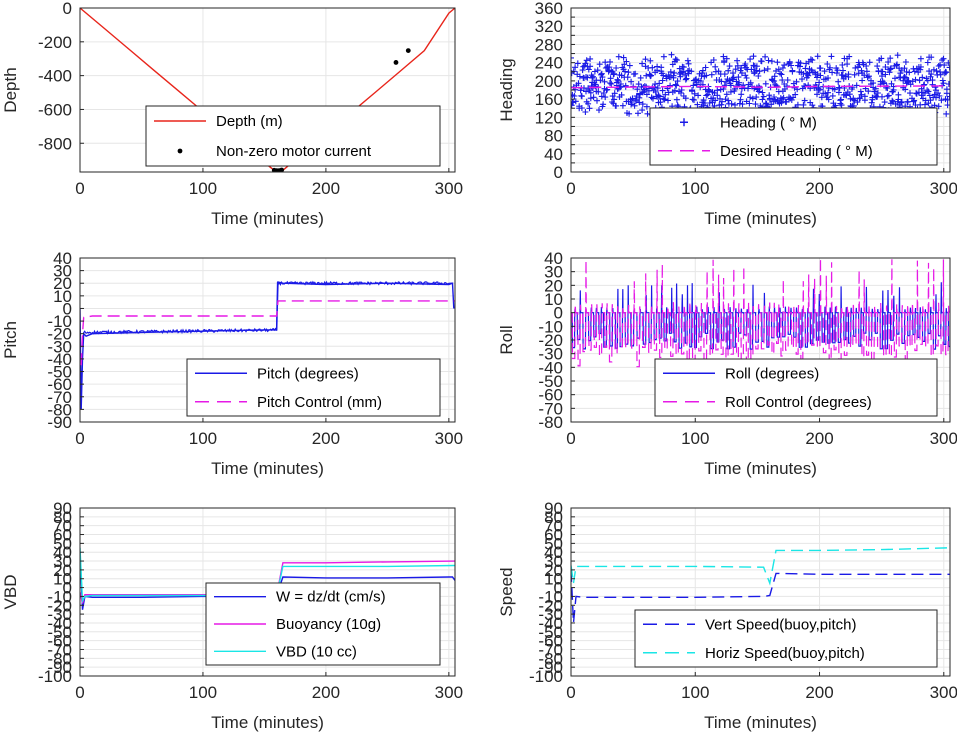 The width and height of the screenshot is (957, 736). What do you see at coordinates (10, 592) in the screenshot?
I see `y-axis-label: VBD` at bounding box center [10, 592].